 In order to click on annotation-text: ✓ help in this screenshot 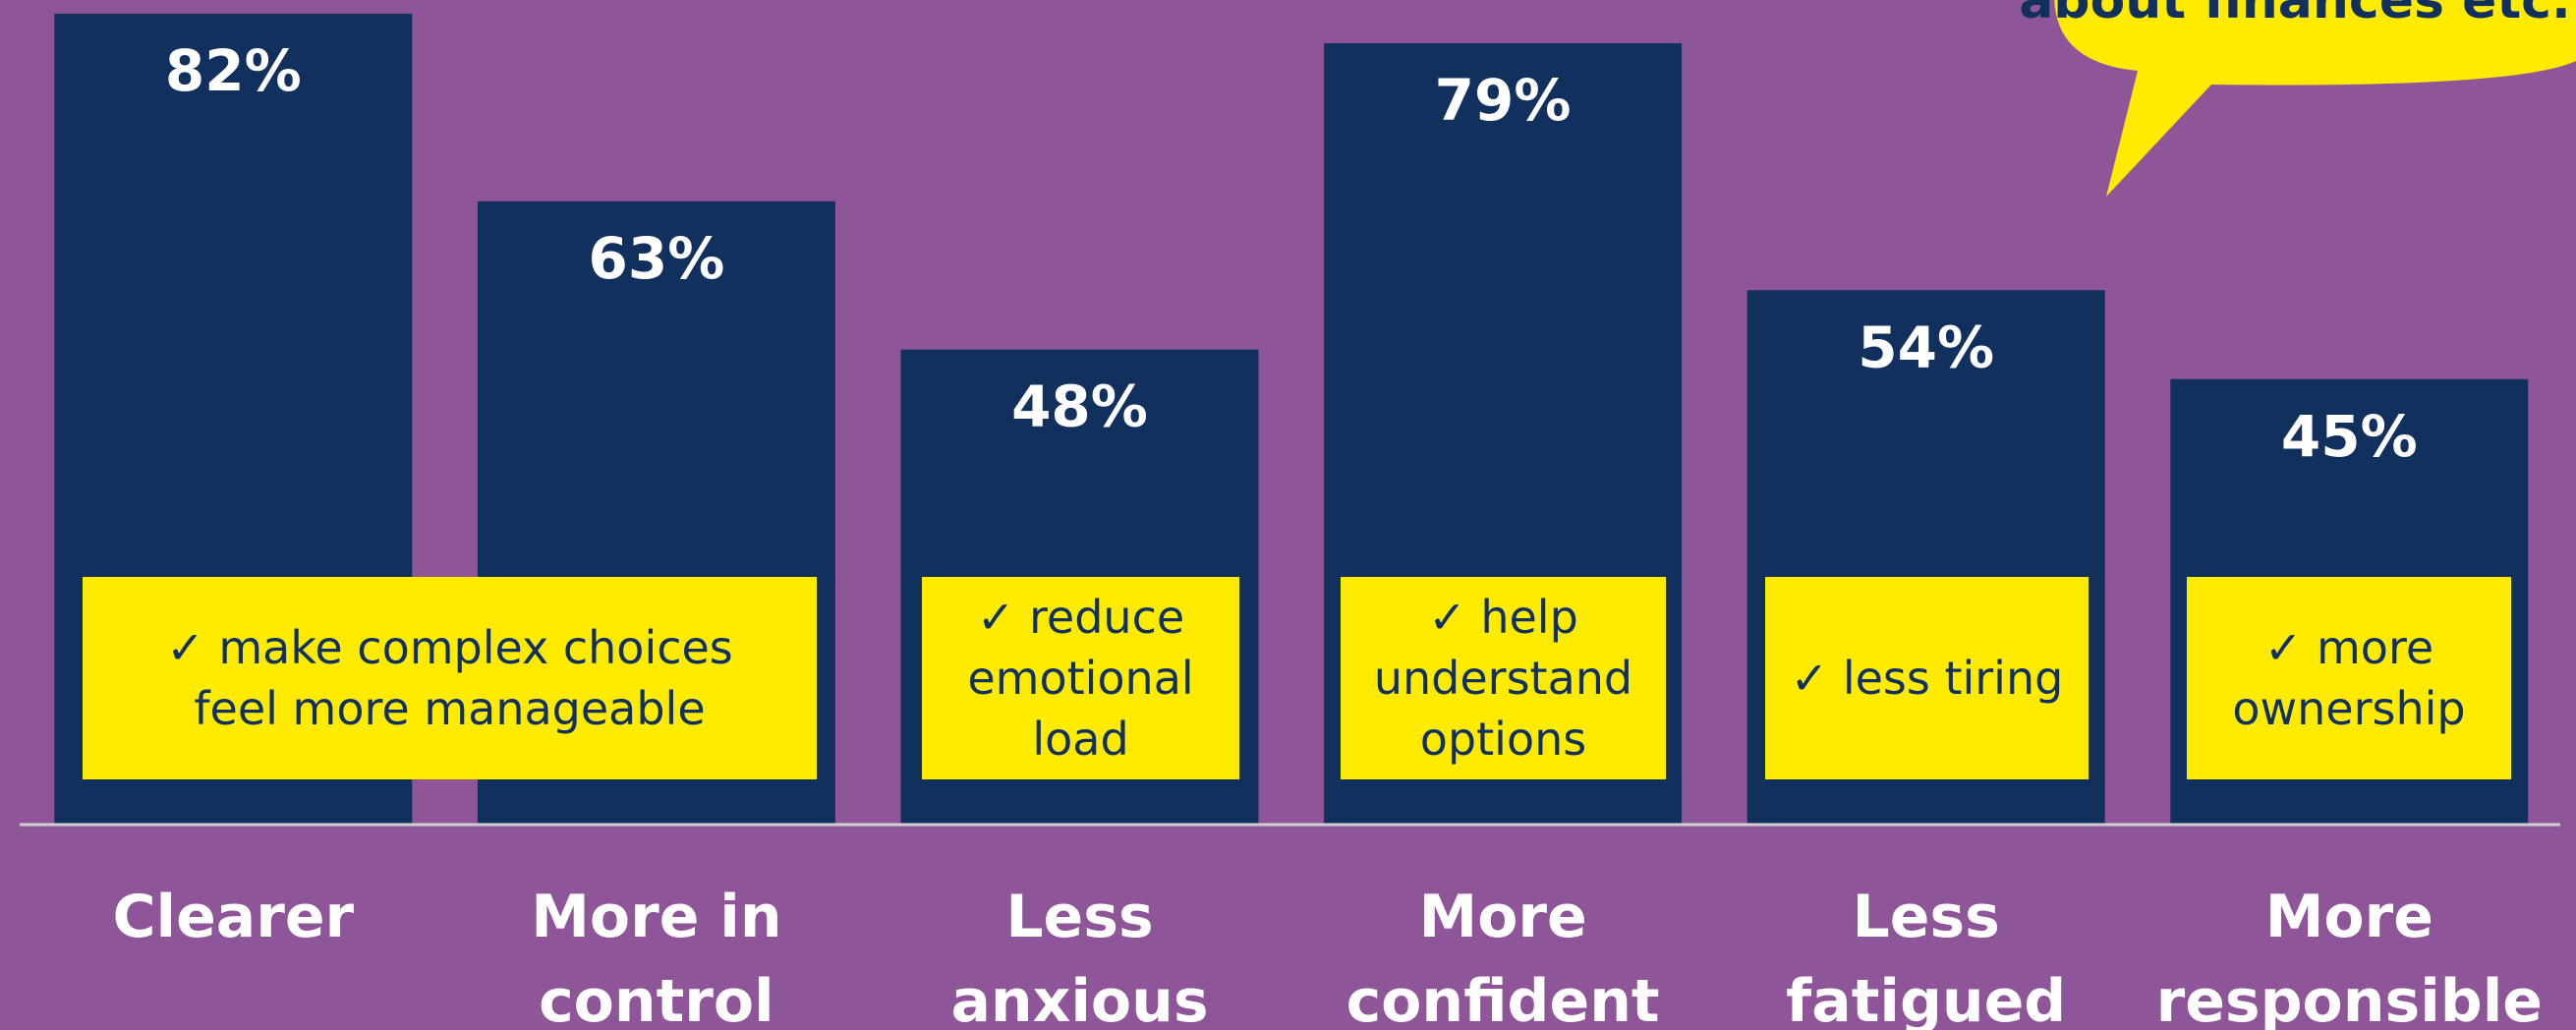, I will do `click(1503, 617)`.